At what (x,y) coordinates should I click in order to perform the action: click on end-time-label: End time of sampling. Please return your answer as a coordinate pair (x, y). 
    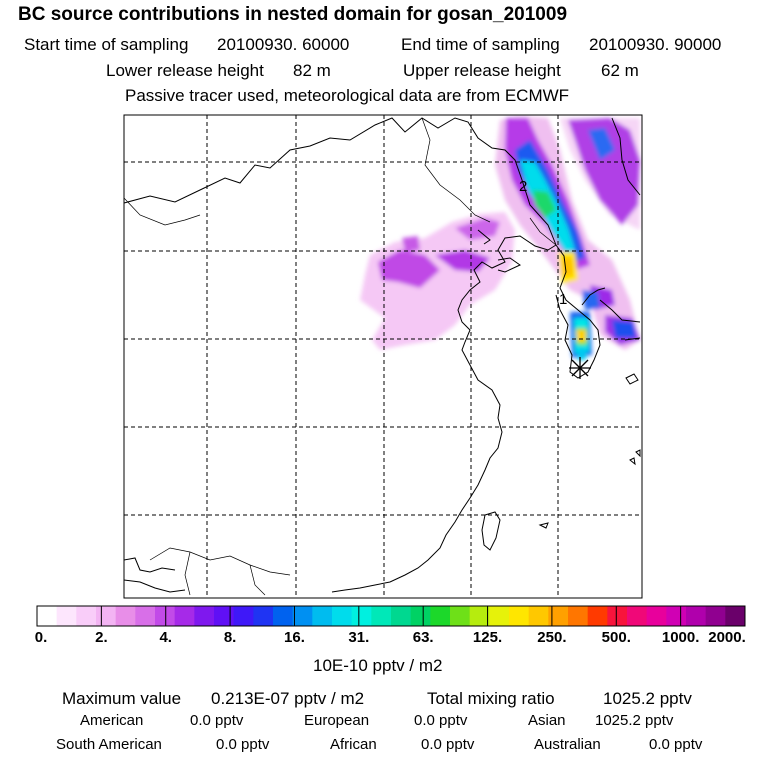
    Looking at the image, I should click on (480, 44).